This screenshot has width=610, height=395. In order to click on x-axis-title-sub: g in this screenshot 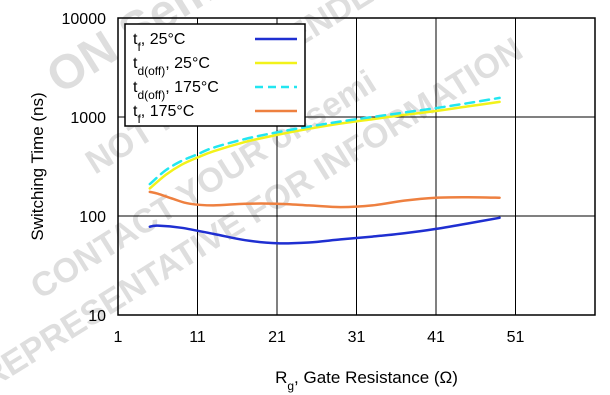, I will do `click(290, 386)`.